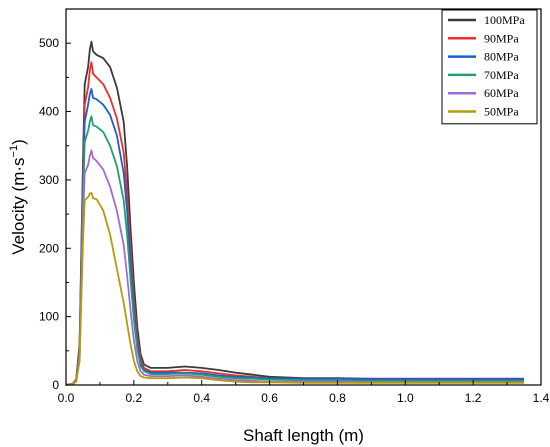 This screenshot has height=447, width=550. Describe the element at coordinates (66, 398) in the screenshot. I see `x-tick-label: 0.0` at that location.